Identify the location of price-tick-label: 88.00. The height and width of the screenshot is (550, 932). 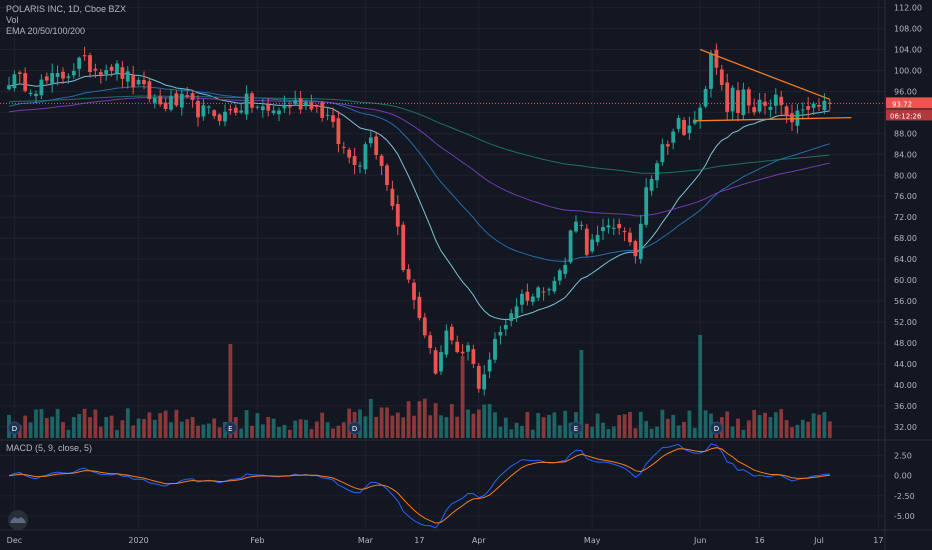
(905, 133).